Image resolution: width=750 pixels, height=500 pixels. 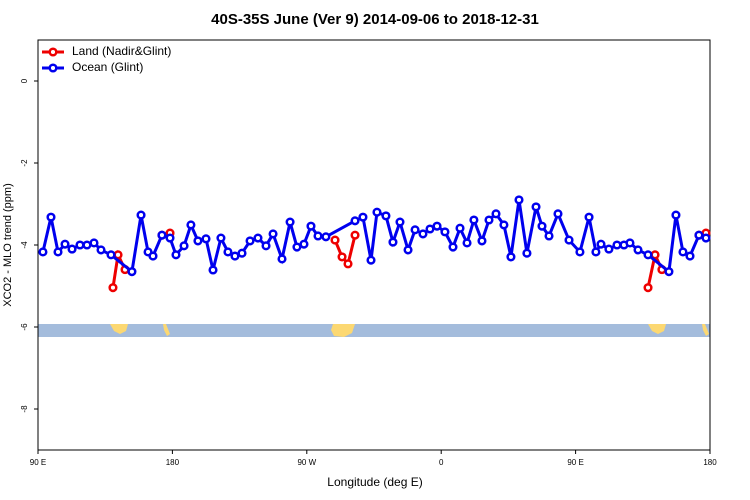 What do you see at coordinates (374, 482) in the screenshot?
I see `x-axis-label: Longitude (deg E)` at bounding box center [374, 482].